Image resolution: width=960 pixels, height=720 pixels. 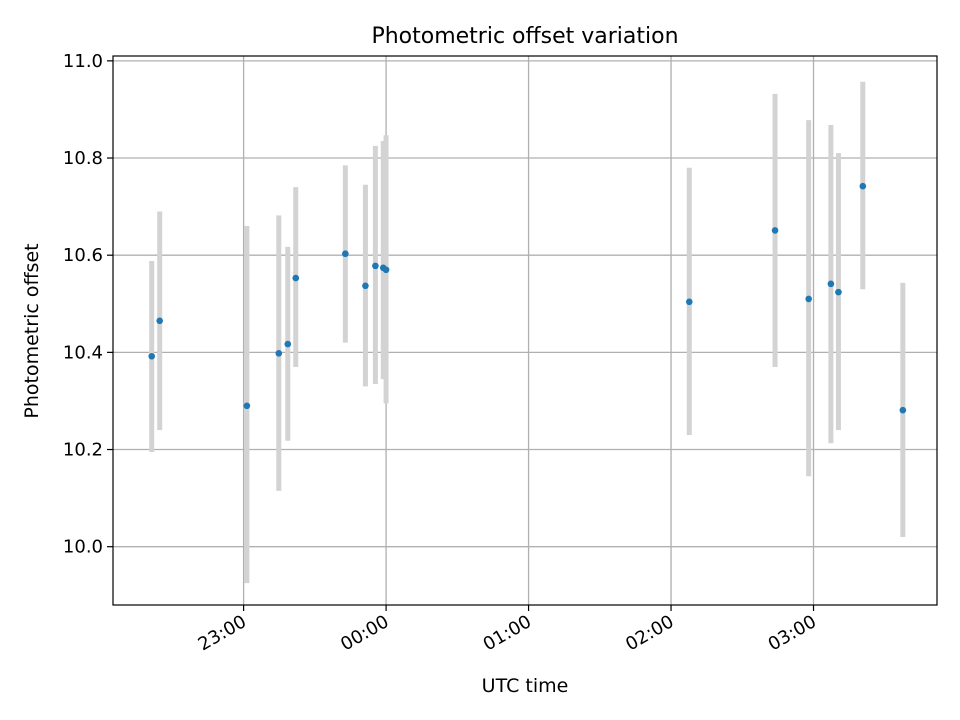 What do you see at coordinates (525, 686) in the screenshot?
I see `x-axis-label: UTC time` at bounding box center [525, 686].